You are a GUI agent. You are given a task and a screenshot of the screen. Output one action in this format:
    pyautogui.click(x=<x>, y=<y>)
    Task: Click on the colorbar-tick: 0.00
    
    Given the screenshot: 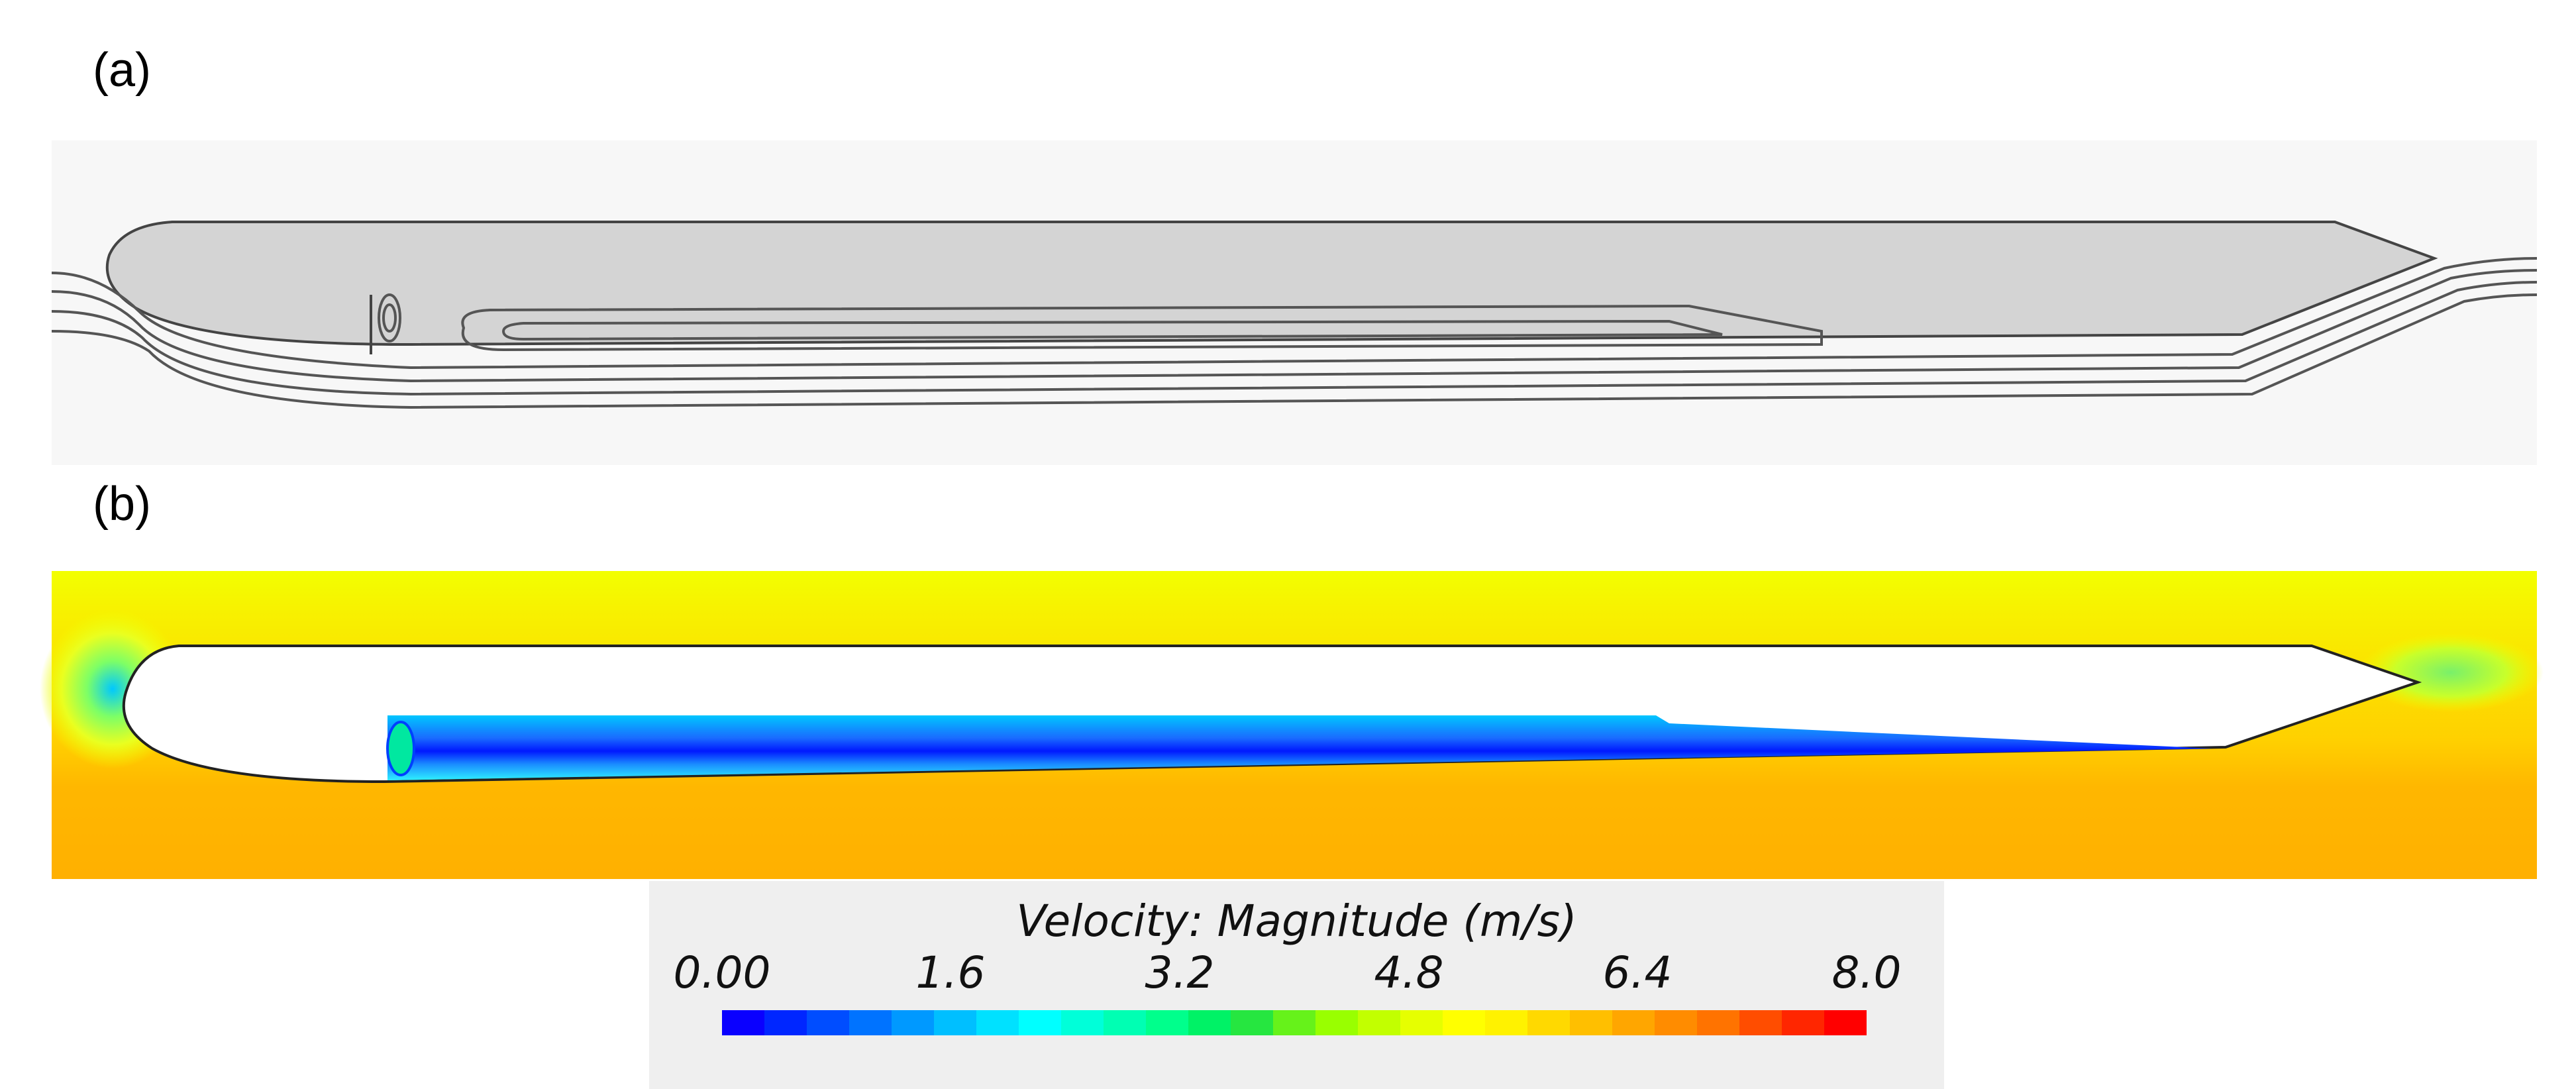 What is the action you would take?
    pyautogui.click(x=722, y=972)
    